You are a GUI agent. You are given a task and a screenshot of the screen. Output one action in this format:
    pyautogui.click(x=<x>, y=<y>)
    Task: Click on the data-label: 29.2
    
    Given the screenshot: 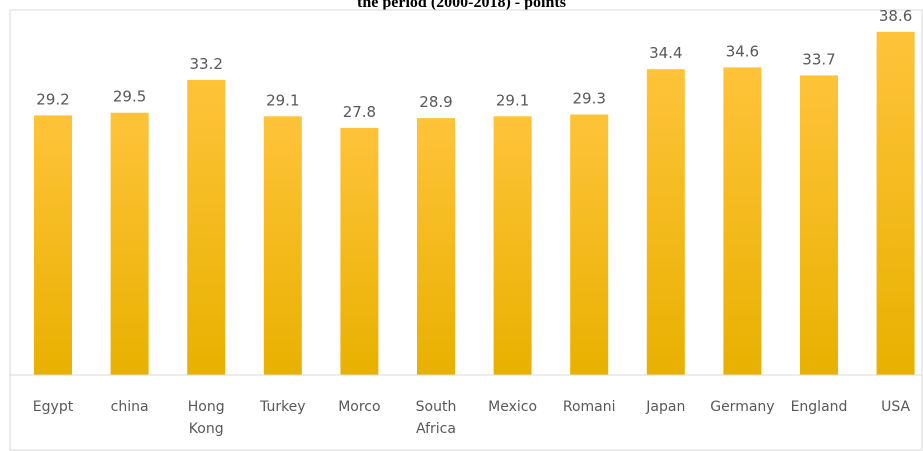 What is the action you would take?
    pyautogui.click(x=52, y=99)
    